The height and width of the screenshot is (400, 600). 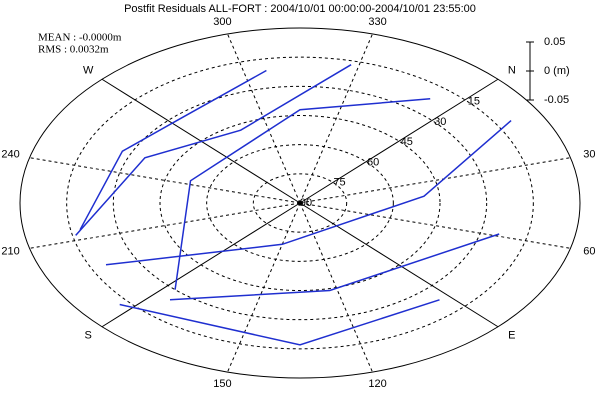 What do you see at coordinates (222, 384) in the screenshot?
I see `azimuth-label: 150` at bounding box center [222, 384].